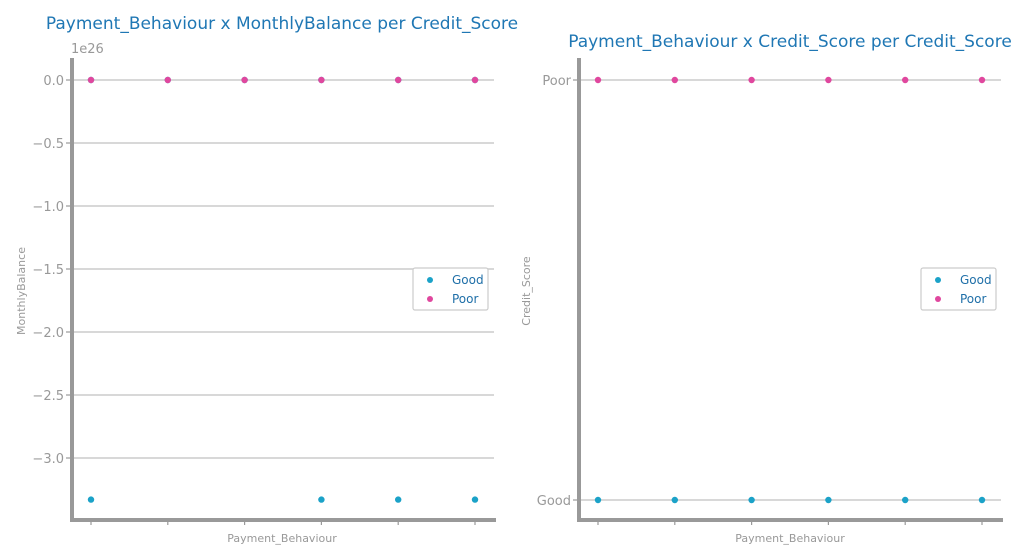  Describe the element at coordinates (430, 280) in the screenshot. I see `chart1-legend-marker-good` at that location.